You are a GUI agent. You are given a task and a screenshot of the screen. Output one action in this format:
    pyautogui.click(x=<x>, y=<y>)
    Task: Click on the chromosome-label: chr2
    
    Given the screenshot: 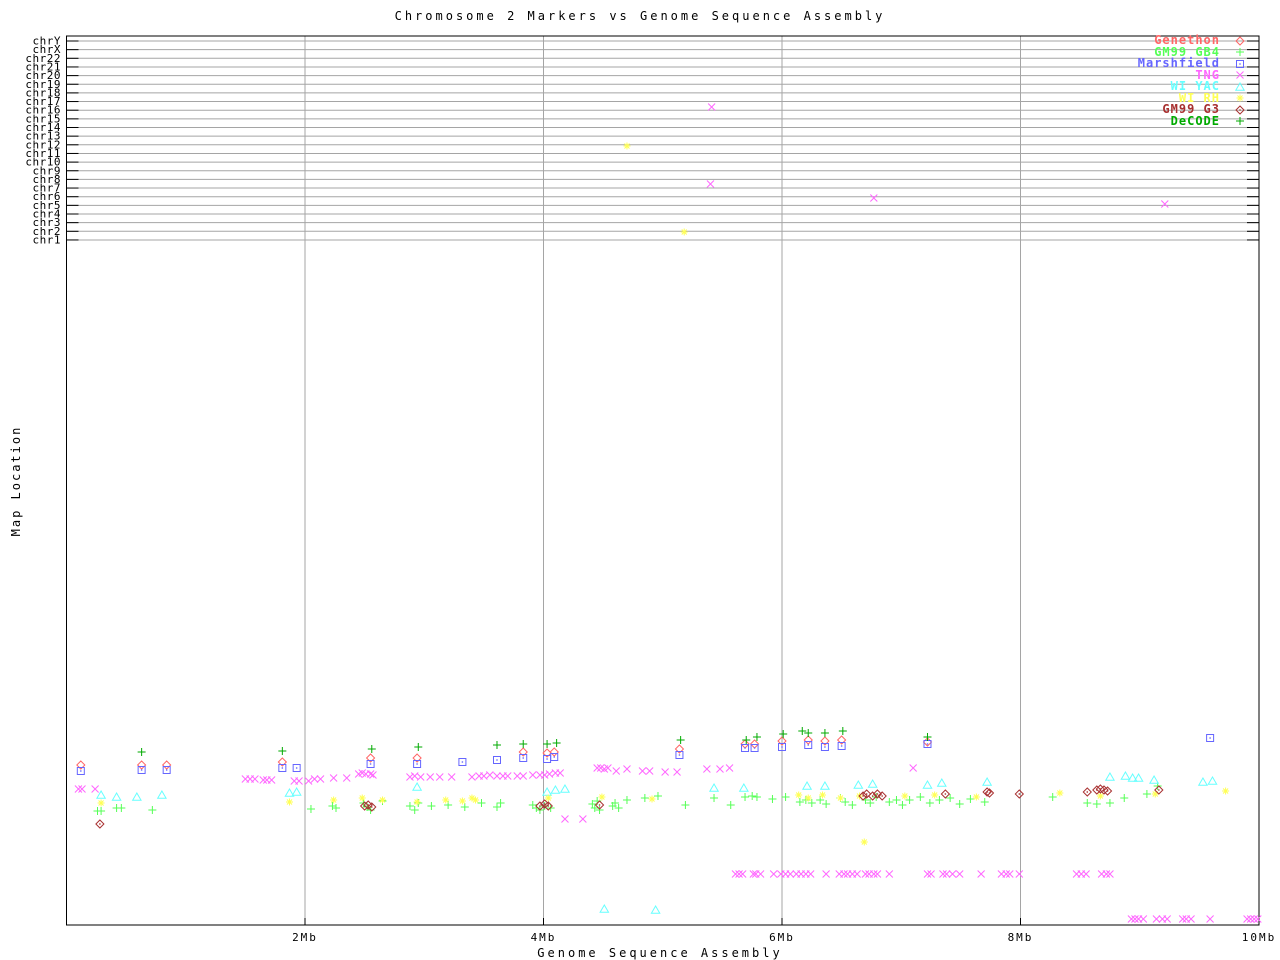 What is the action you would take?
    pyautogui.click(x=47, y=231)
    